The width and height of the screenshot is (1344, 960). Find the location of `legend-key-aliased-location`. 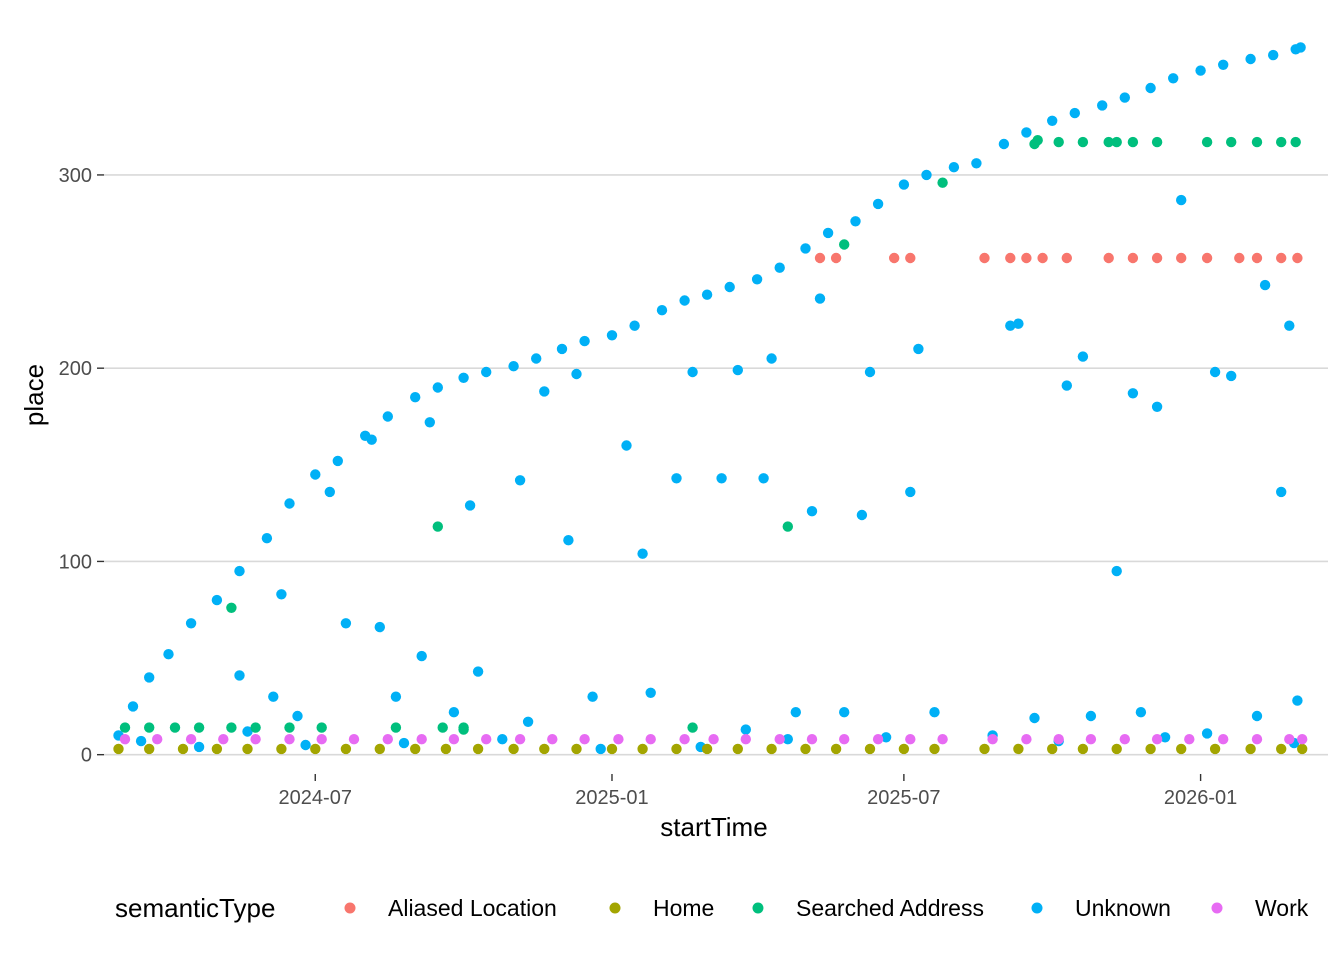

legend-key-aliased-location is located at coordinates (350, 908).